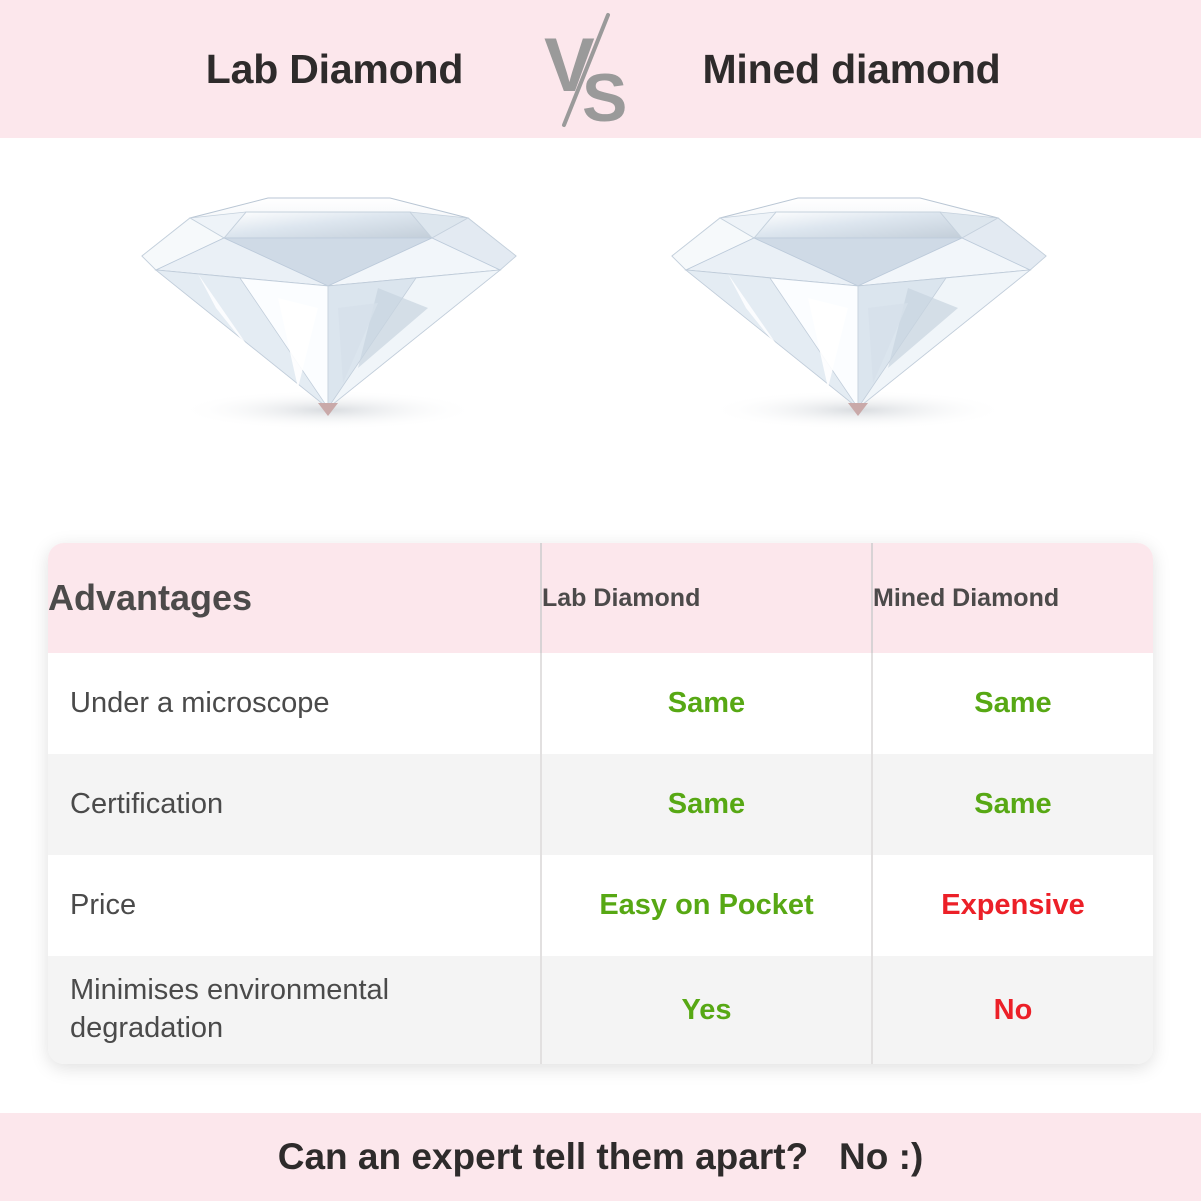  Describe the element at coordinates (103, 904) in the screenshot. I see `row-feature-label: Price` at that location.